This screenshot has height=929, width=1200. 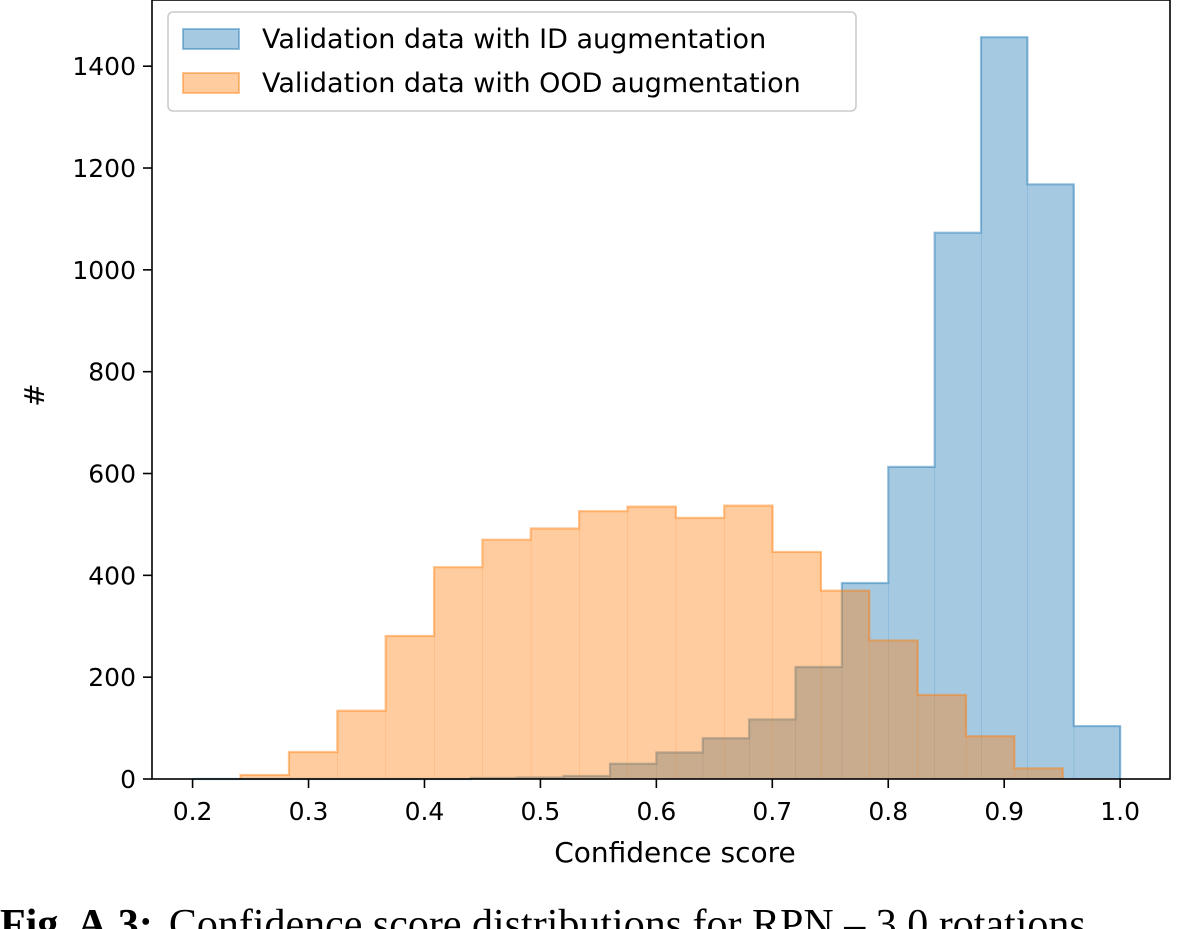 I want to click on legend-box, so click(x=512, y=61).